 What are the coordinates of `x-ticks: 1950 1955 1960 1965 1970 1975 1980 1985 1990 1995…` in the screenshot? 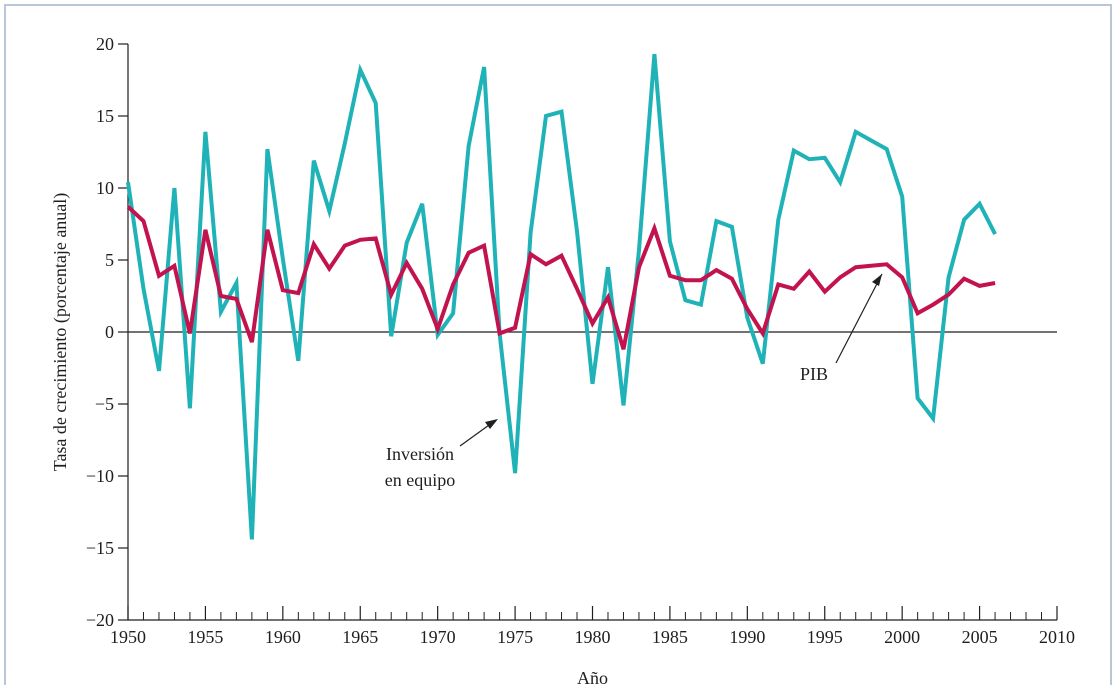 It's located at (592, 626).